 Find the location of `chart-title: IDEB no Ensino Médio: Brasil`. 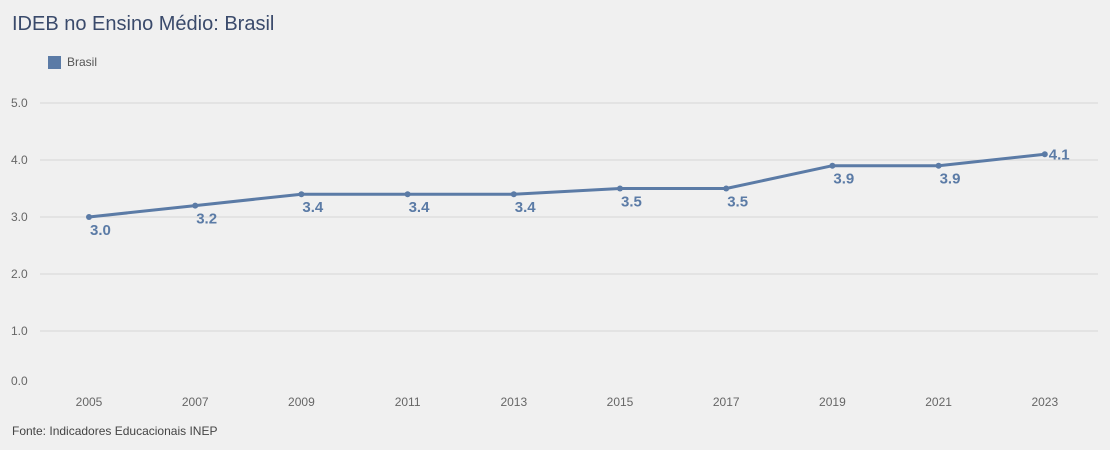

chart-title: IDEB no Ensino Médio: Brasil is located at coordinates (143, 24).